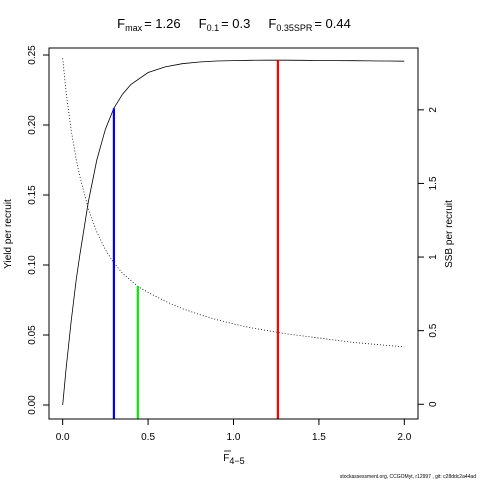 The width and height of the screenshot is (480, 480). I want to click on y-axis-left-label: Yield per recruit, so click(8, 234).